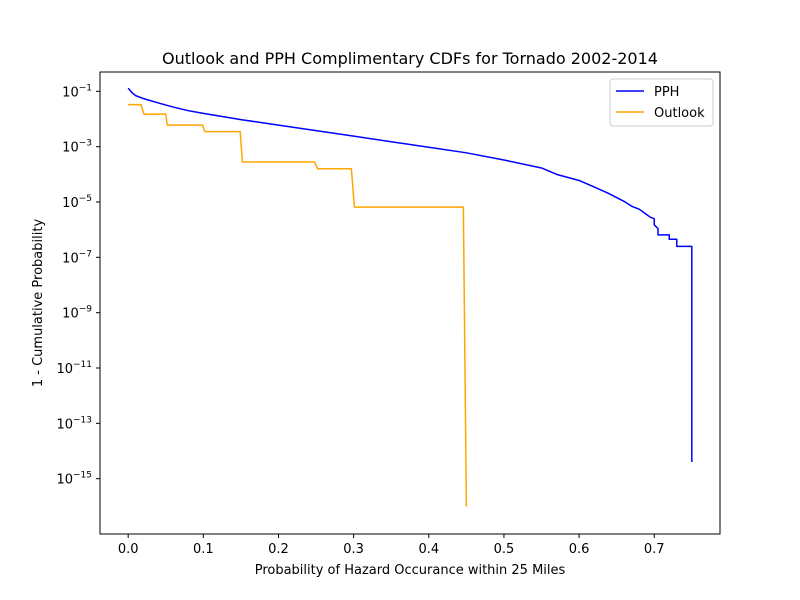 This screenshot has height=600, width=800. What do you see at coordinates (203, 549) in the screenshot?
I see `x-tick-label: 0.1` at bounding box center [203, 549].